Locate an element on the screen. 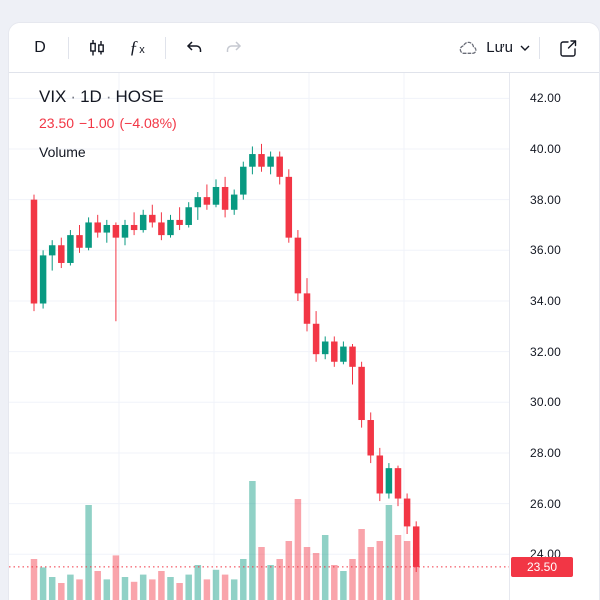 The image size is (600, 600). last-price: 23.50 is located at coordinates (57, 123).